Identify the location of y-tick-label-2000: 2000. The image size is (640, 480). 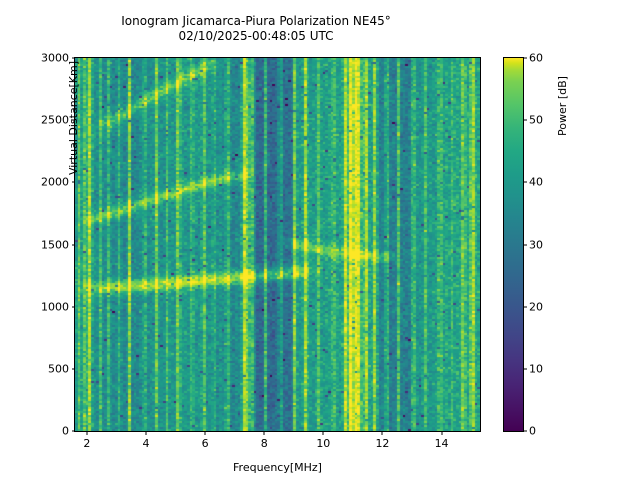
(55, 182).